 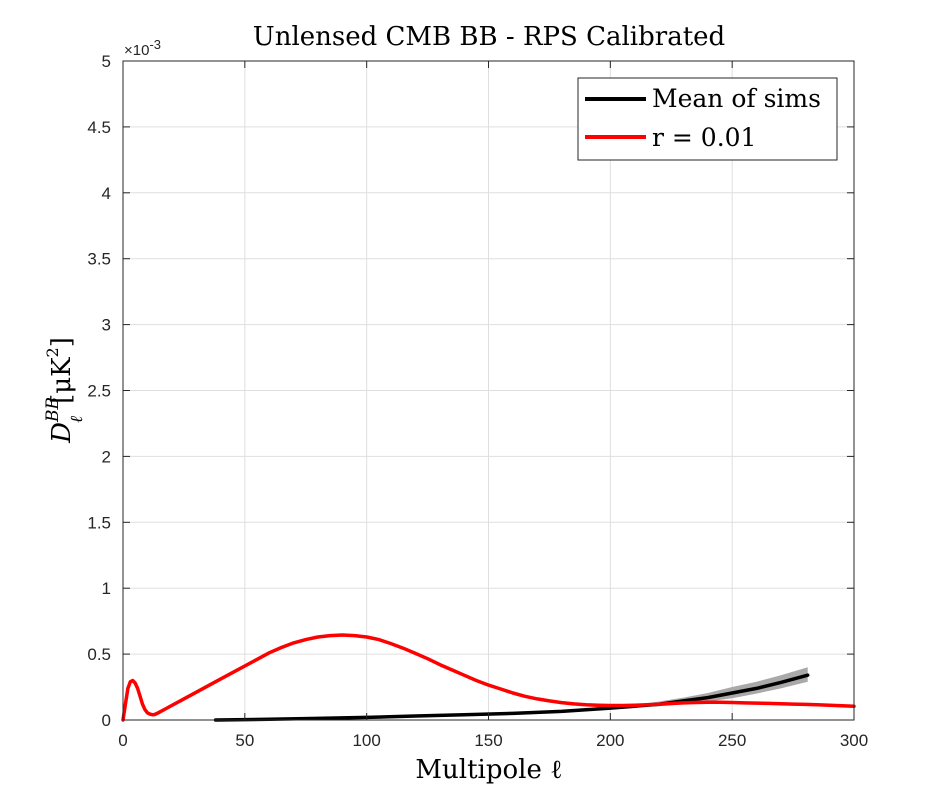 What do you see at coordinates (106, 61) in the screenshot?
I see `y-tick-label: 5` at bounding box center [106, 61].